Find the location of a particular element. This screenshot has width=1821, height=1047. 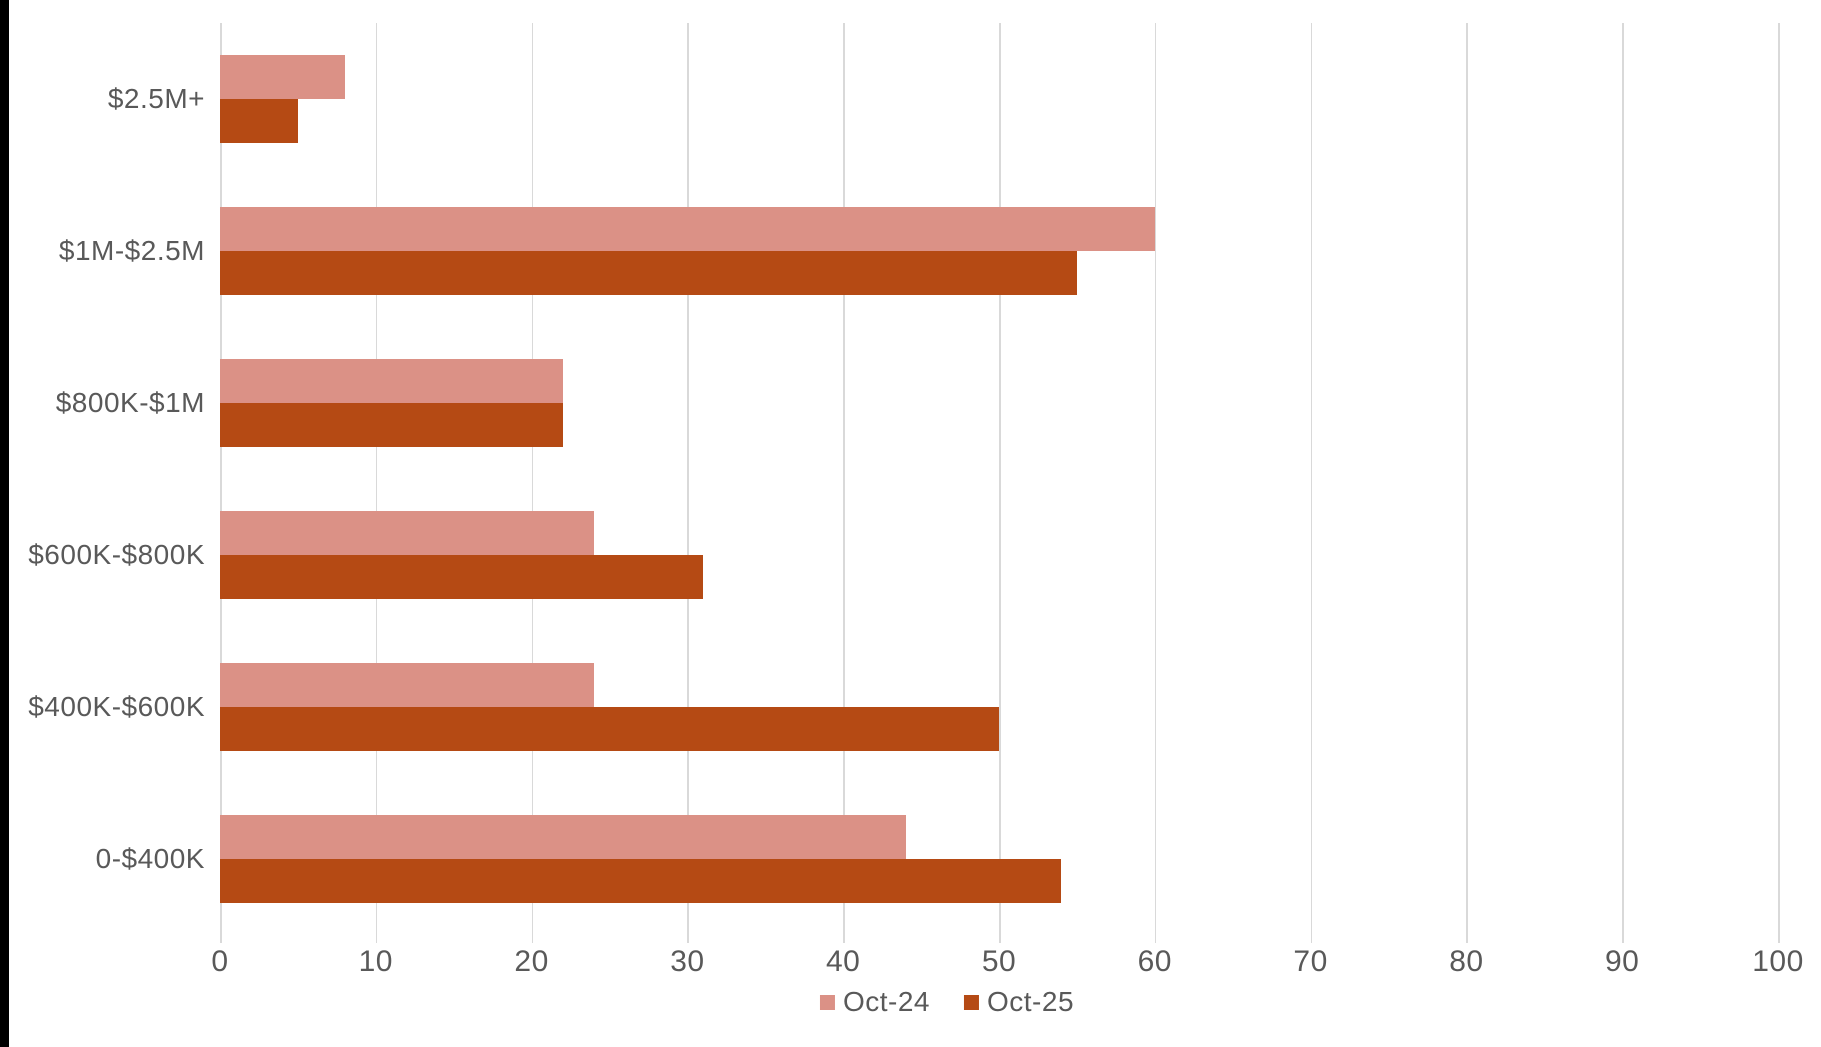

x-tick-label: 60 is located at coordinates (1154, 961).